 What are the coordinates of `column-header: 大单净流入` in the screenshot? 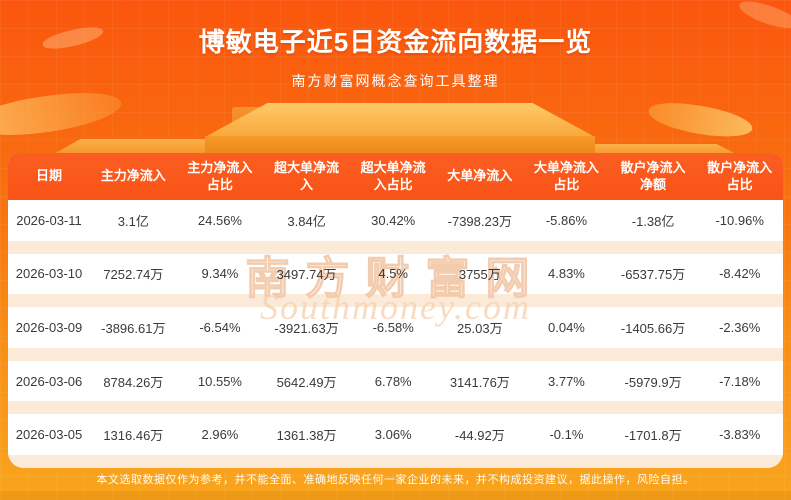 It's located at (480, 176).